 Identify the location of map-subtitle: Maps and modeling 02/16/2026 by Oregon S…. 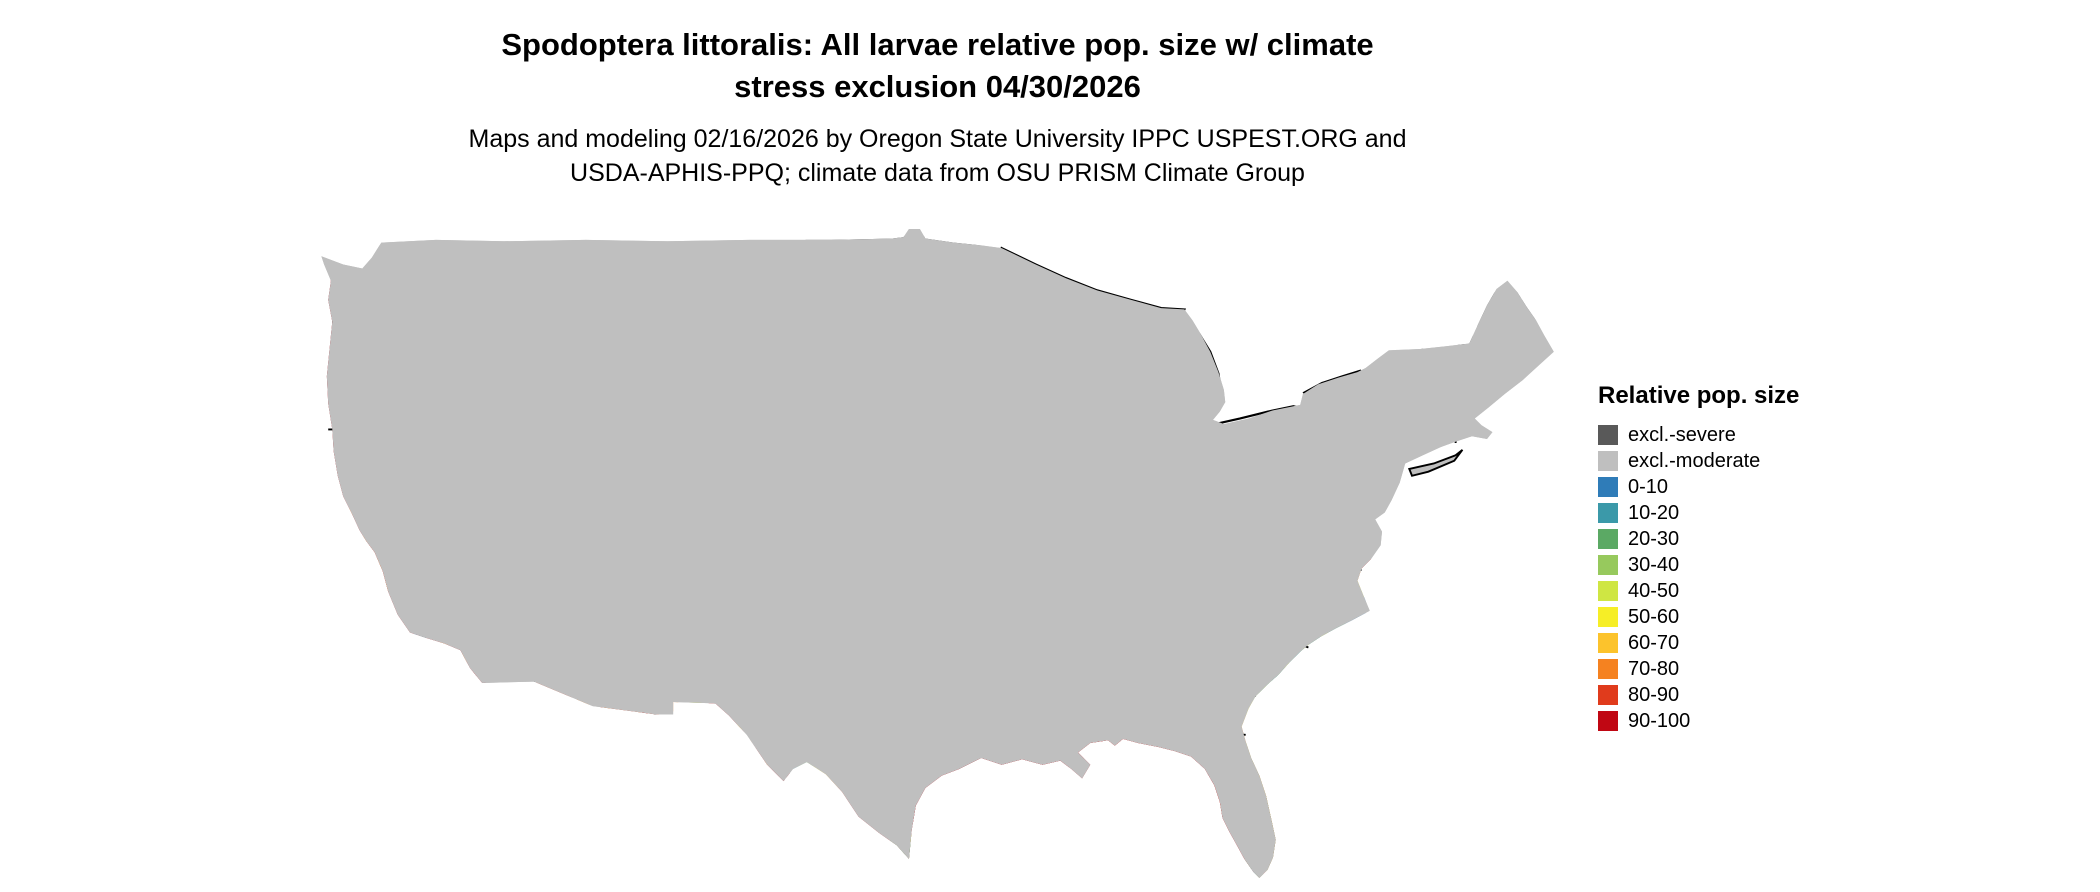
(937, 156).